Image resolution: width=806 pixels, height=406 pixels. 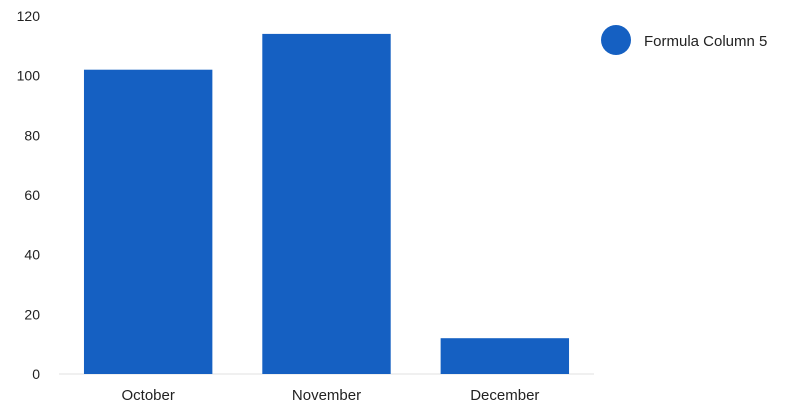 I want to click on x-axis-labels: October November December, so click(x=330, y=395).